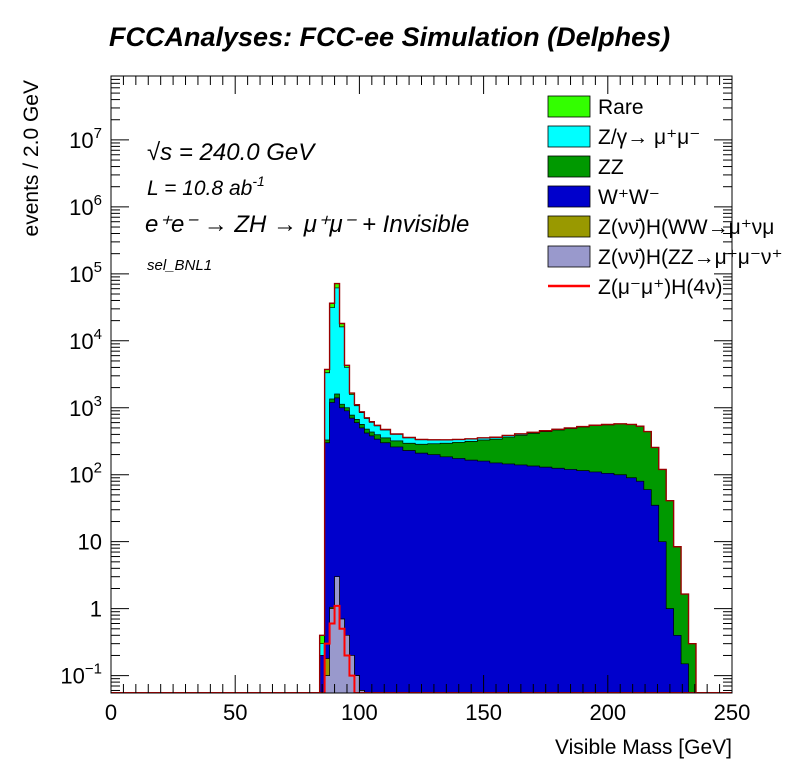 The height and width of the screenshot is (772, 796). Describe the element at coordinates (686, 227) in the screenshot. I see `legend-entry: Z(νν̄)H(WW→μ⁺νμ` at that location.